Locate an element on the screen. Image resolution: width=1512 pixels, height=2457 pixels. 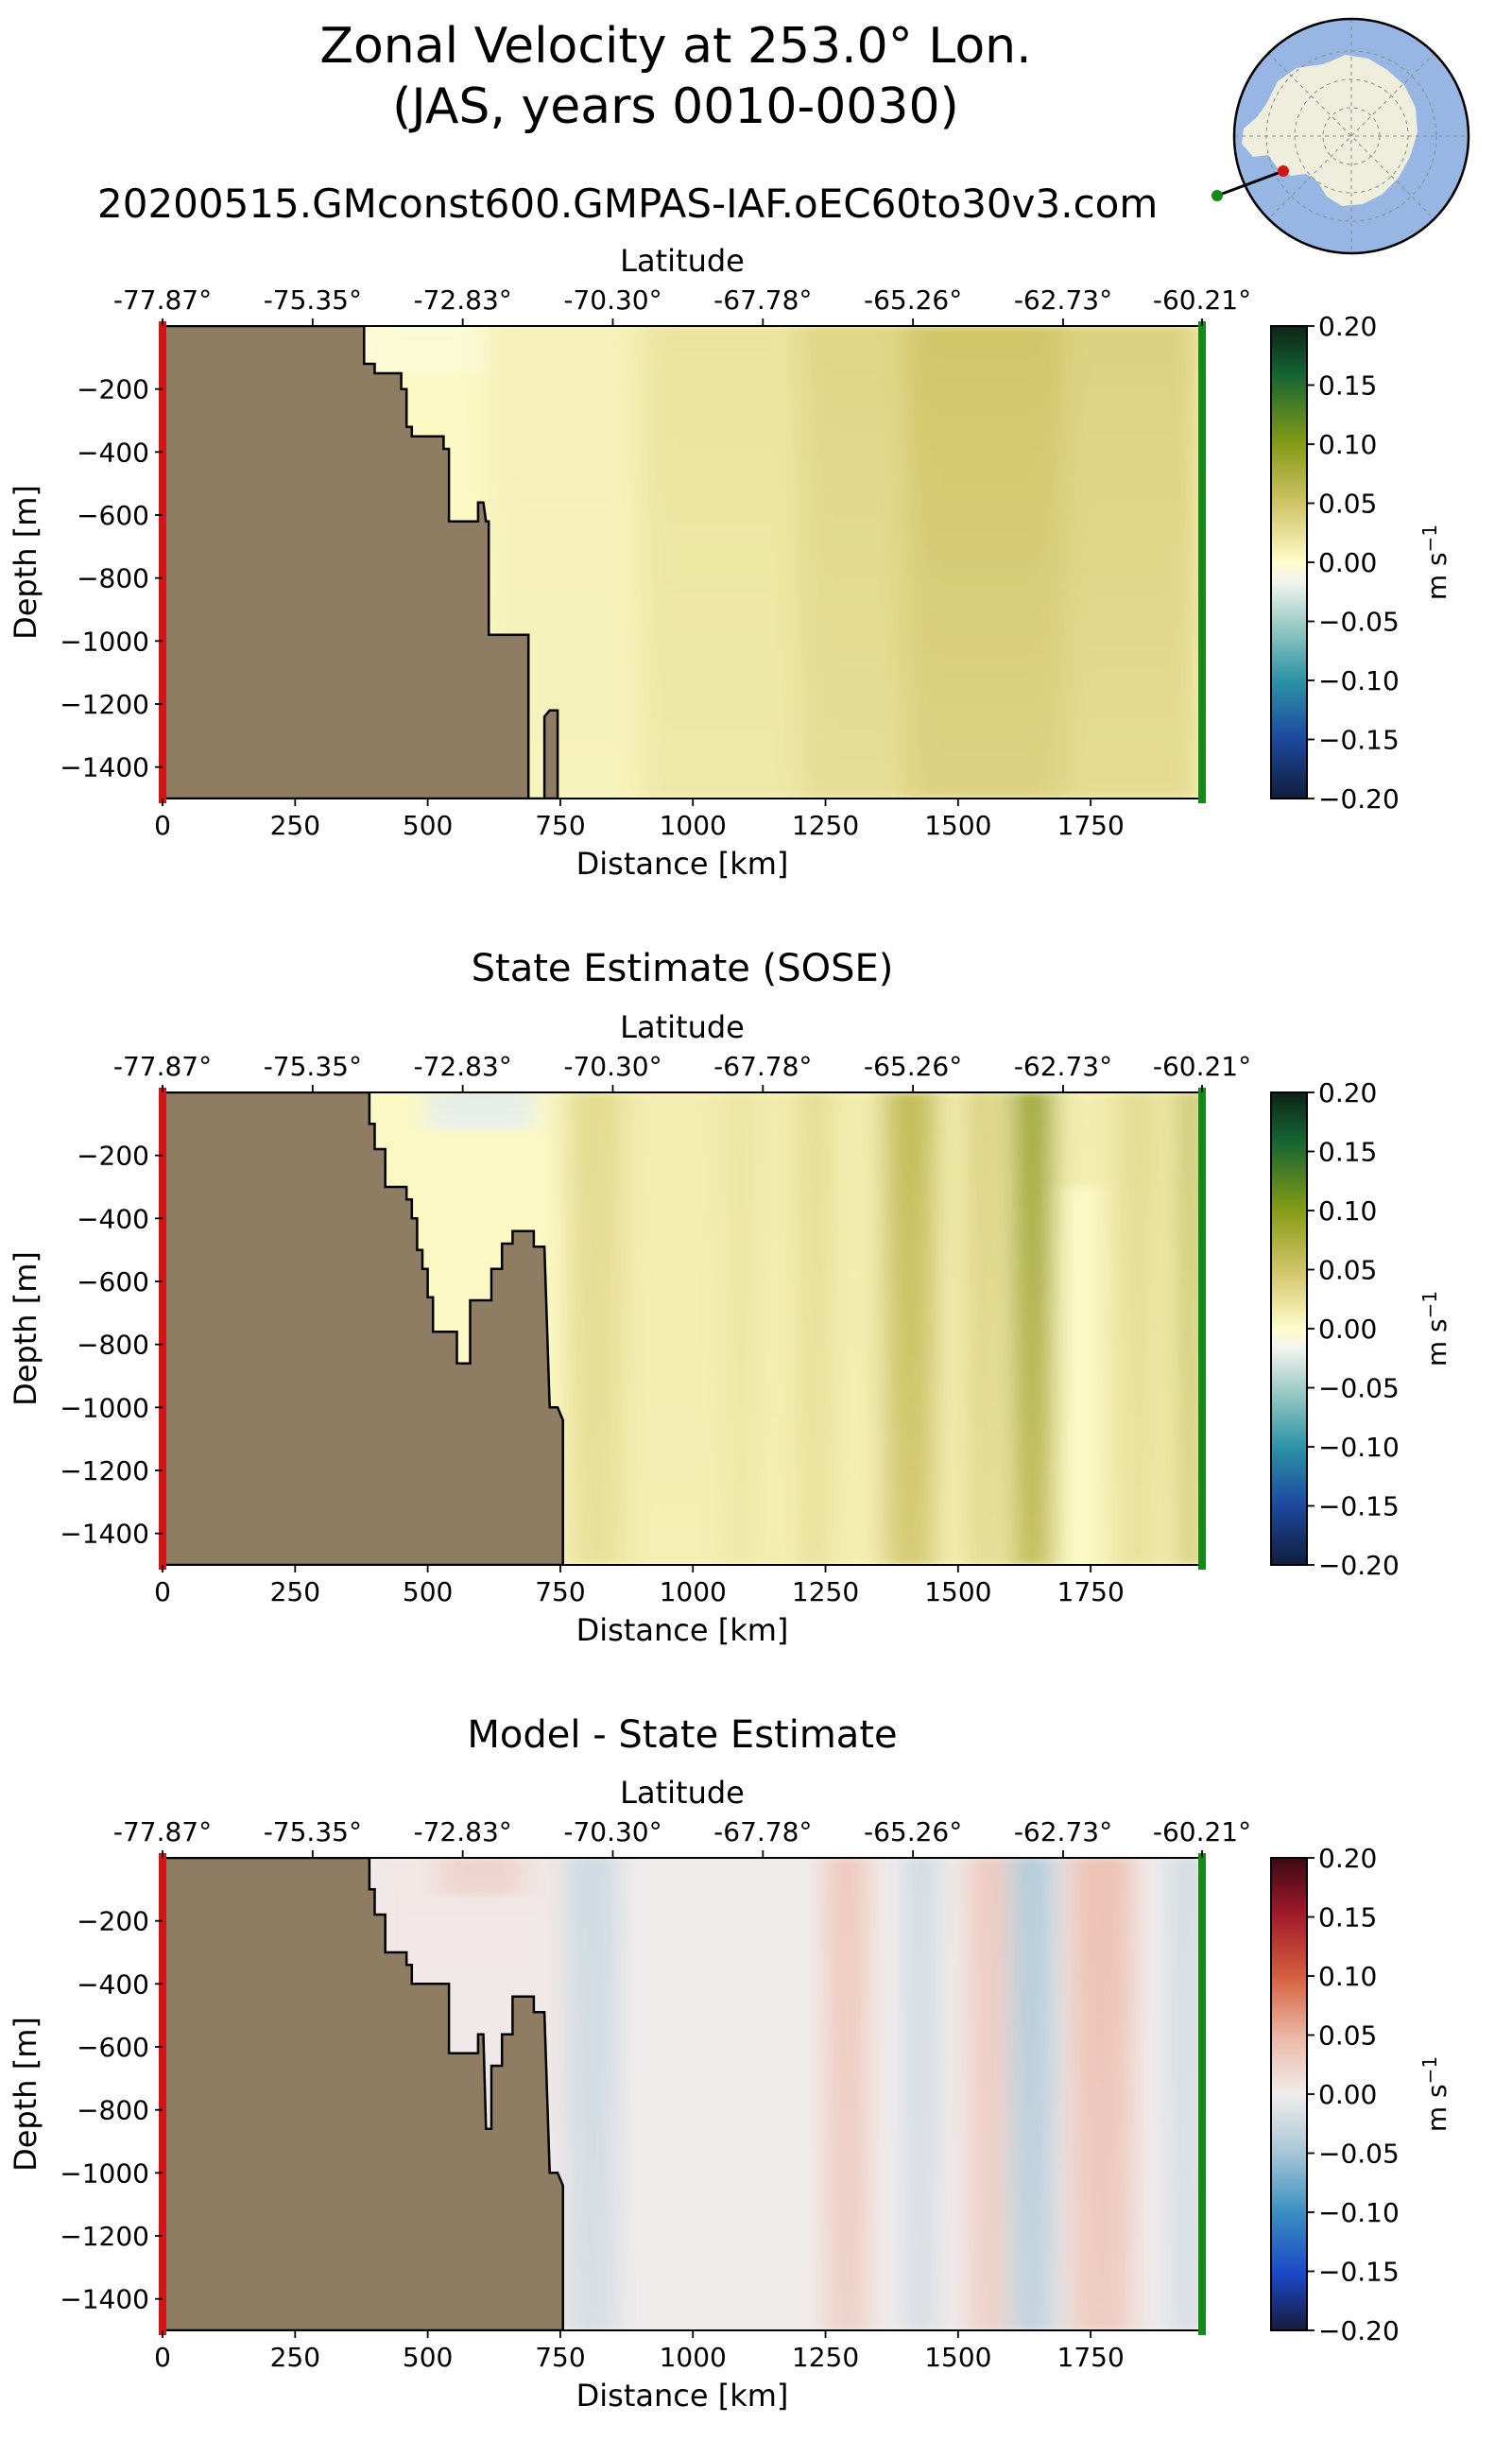
panel-title: State Estimate (SOSE) is located at coordinates (683, 968).